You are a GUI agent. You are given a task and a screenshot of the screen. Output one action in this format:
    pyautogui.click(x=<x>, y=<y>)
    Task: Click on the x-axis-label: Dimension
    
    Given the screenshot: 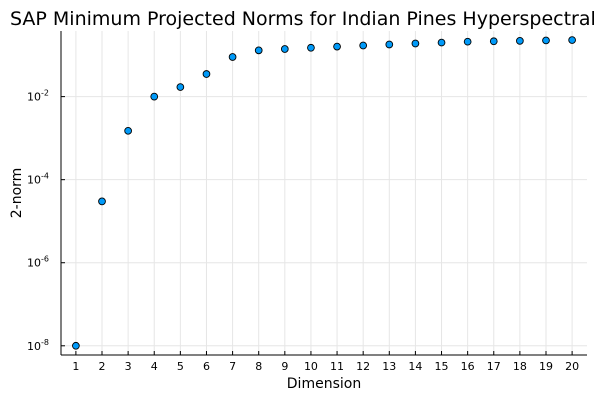 What is the action you would take?
    pyautogui.click(x=324, y=384)
    